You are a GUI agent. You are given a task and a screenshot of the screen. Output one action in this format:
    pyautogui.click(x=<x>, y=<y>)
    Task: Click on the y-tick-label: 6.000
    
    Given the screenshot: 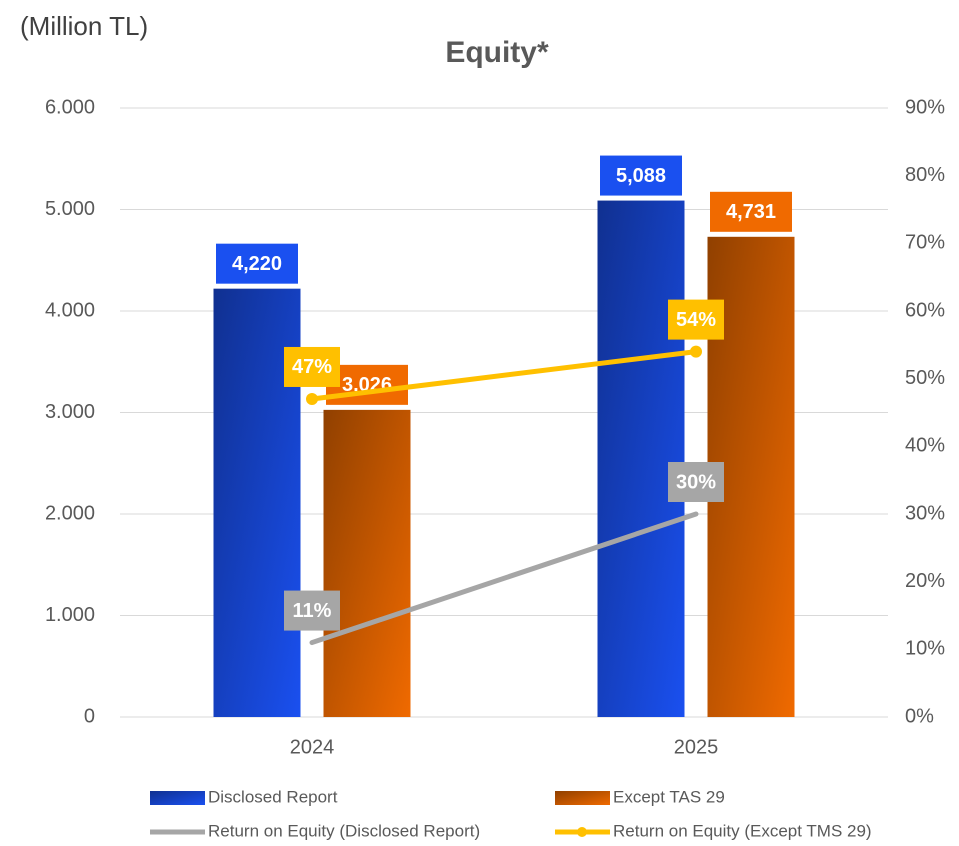 What is the action you would take?
    pyautogui.click(x=70, y=107)
    